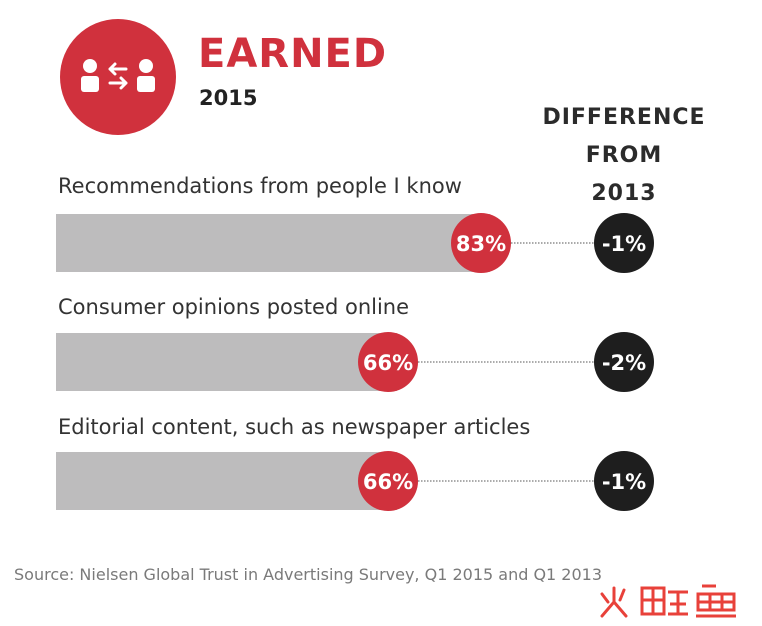  I want to click on watermark-logo, so click(668, 601).